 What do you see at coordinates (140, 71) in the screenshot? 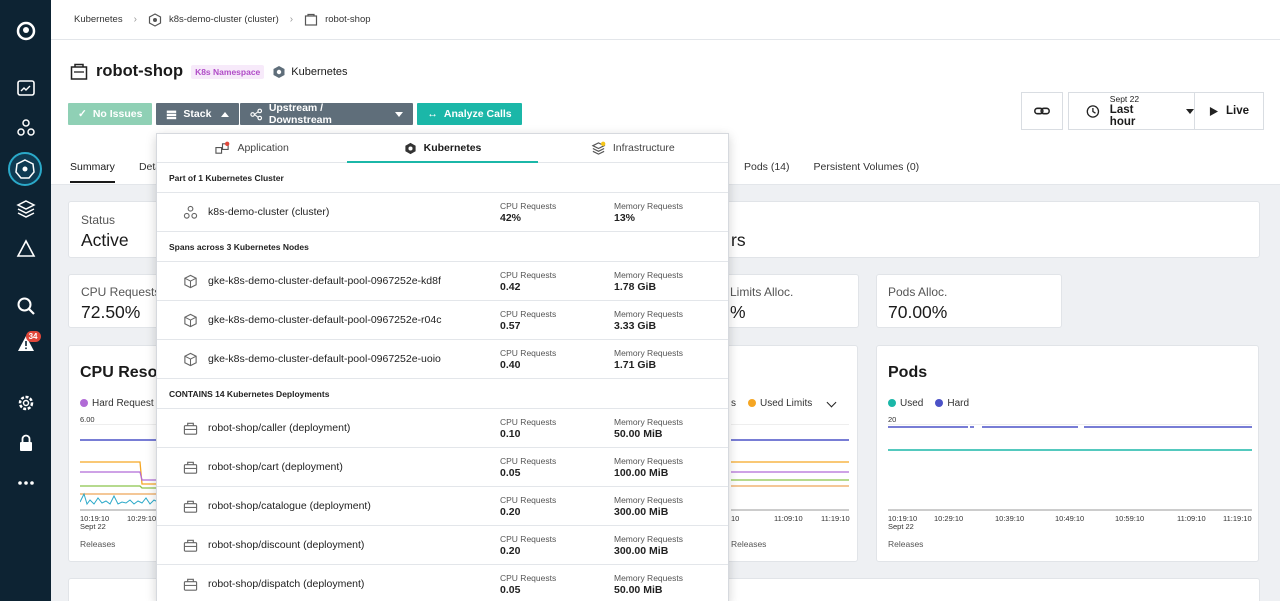
I see `page-title: robot-shop` at bounding box center [140, 71].